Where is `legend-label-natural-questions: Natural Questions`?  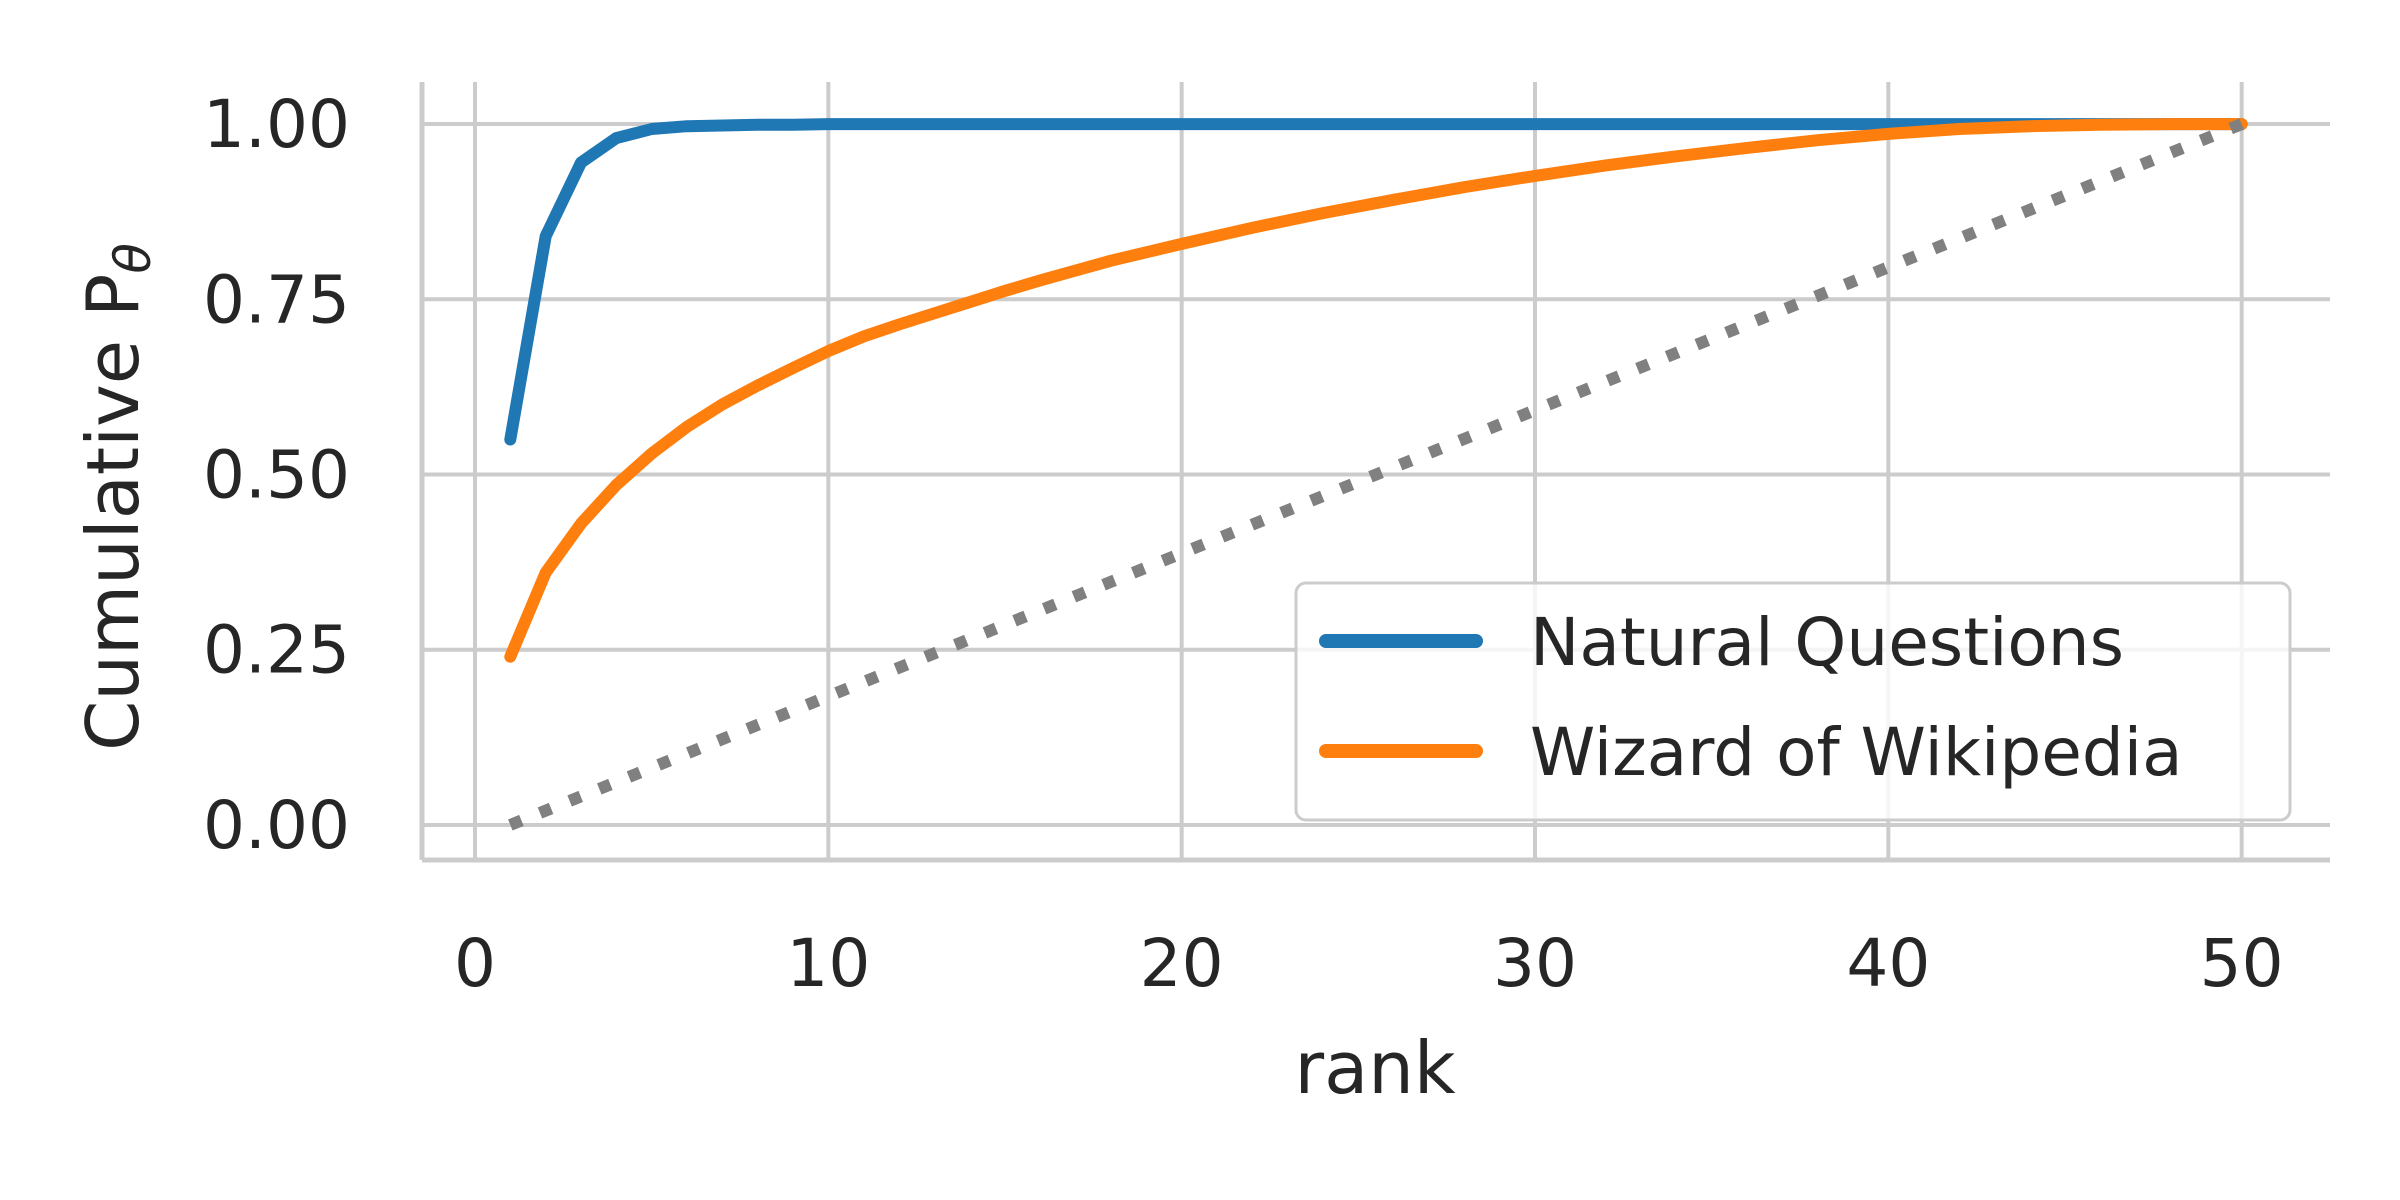 legend-label-natural-questions: Natural Questions is located at coordinates (1827, 642).